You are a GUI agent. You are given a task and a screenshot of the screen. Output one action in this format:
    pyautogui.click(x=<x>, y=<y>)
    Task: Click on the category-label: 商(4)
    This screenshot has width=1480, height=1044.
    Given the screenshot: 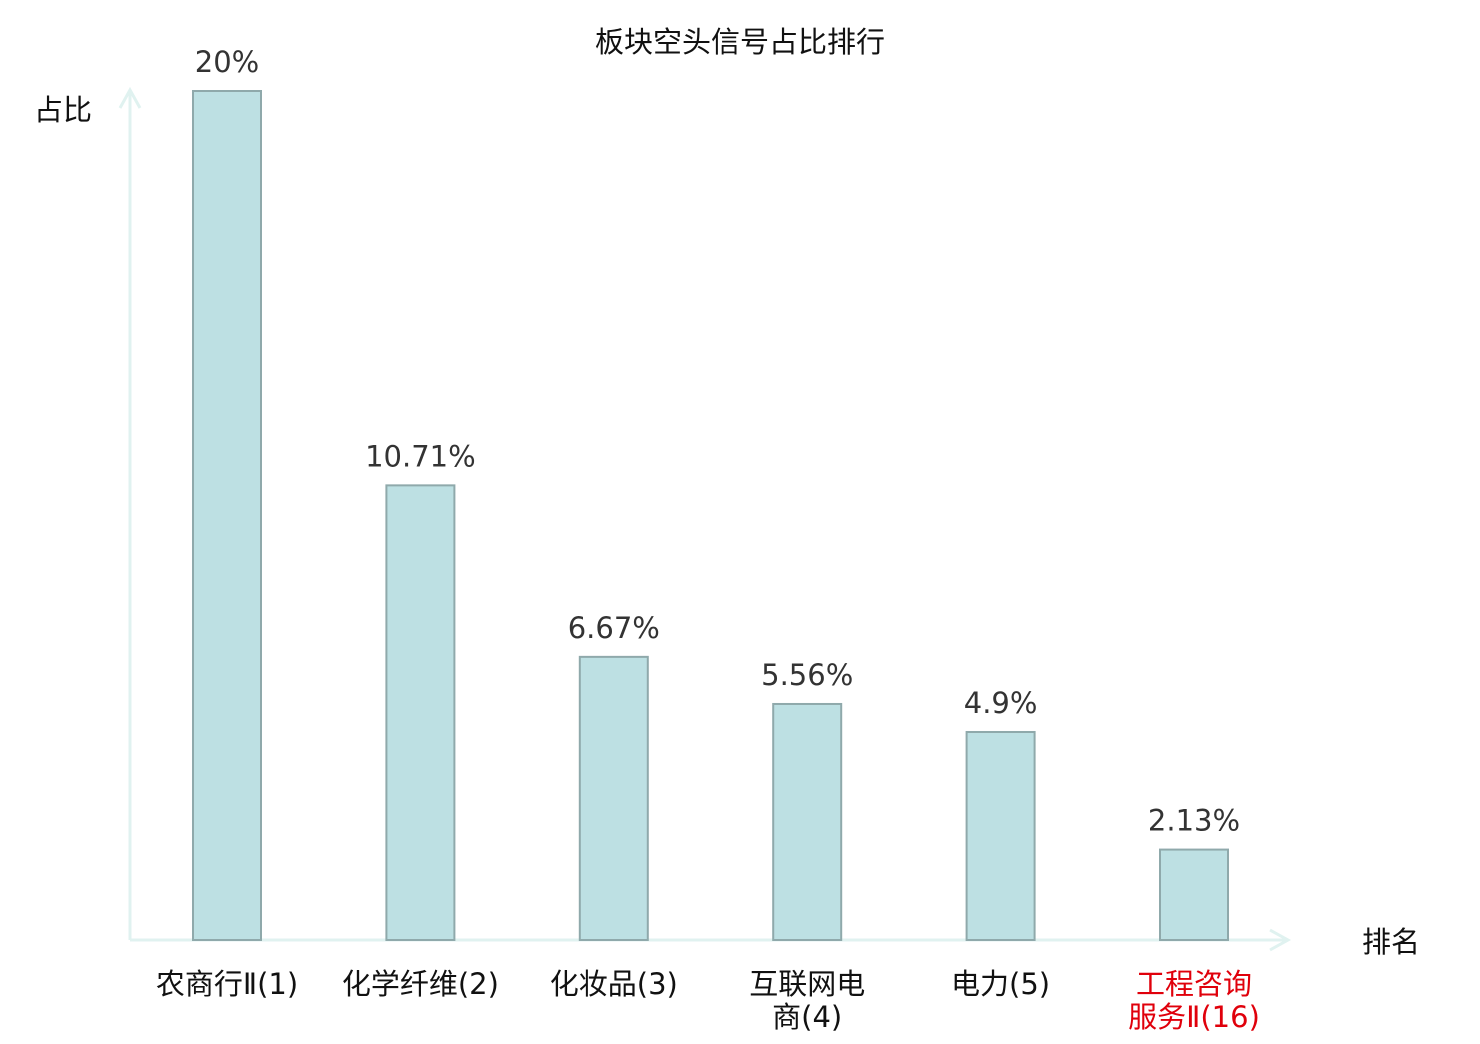 What is the action you would take?
    pyautogui.click(x=807, y=1017)
    